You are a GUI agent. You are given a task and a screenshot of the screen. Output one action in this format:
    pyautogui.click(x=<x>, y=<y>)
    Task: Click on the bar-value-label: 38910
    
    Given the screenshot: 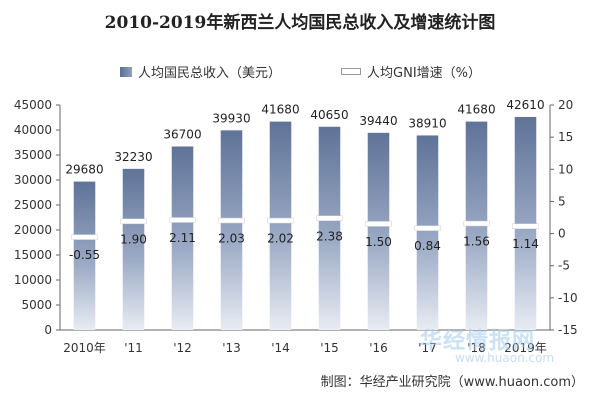 What is the action you would take?
    pyautogui.click(x=427, y=123)
    